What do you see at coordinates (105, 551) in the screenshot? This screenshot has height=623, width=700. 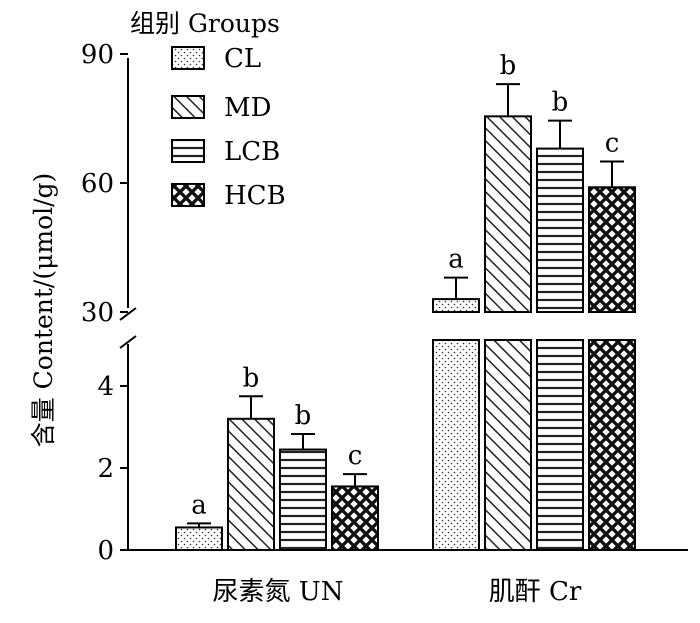 I see `y-tick-label: 0` at bounding box center [105, 551].